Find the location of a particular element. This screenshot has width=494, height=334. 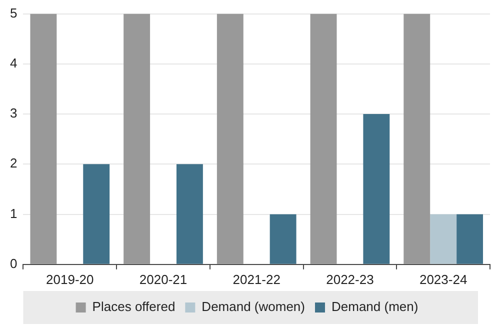

x-tick-label: 2023-24 is located at coordinates (443, 279).